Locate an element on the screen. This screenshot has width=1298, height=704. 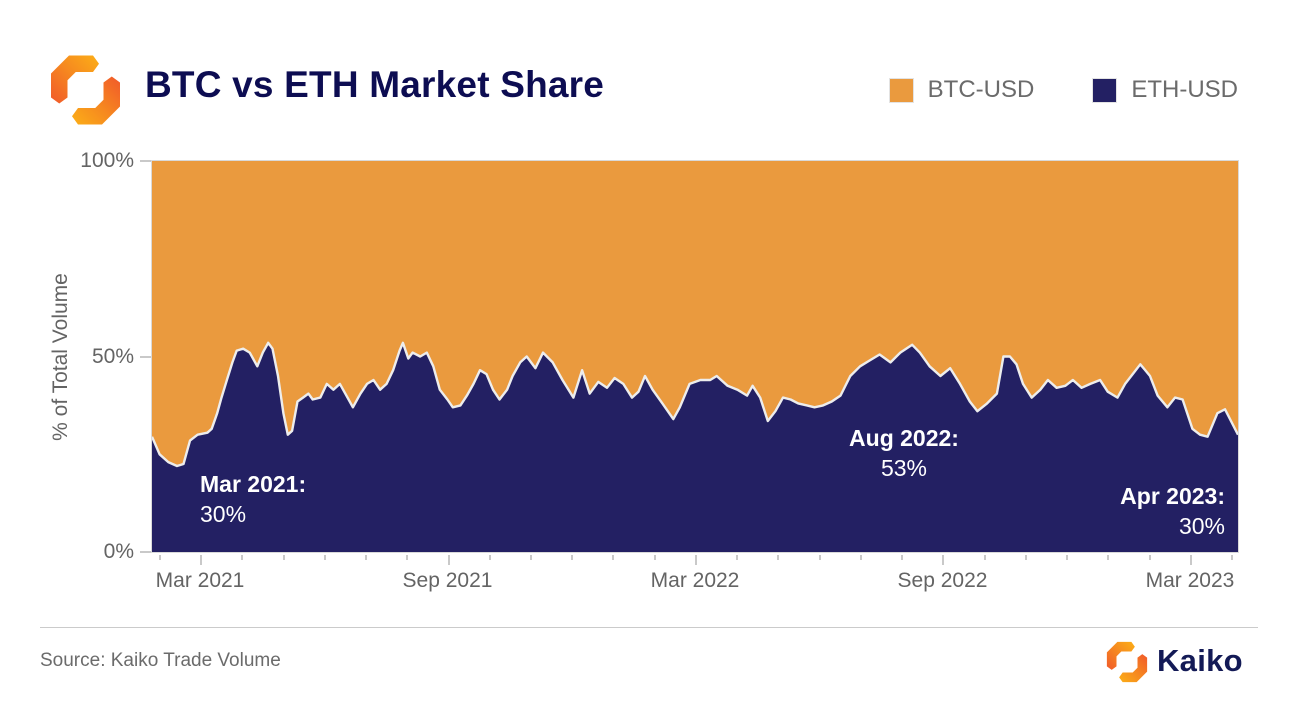
legend-label-btc: BTC-USD is located at coordinates (981, 89).